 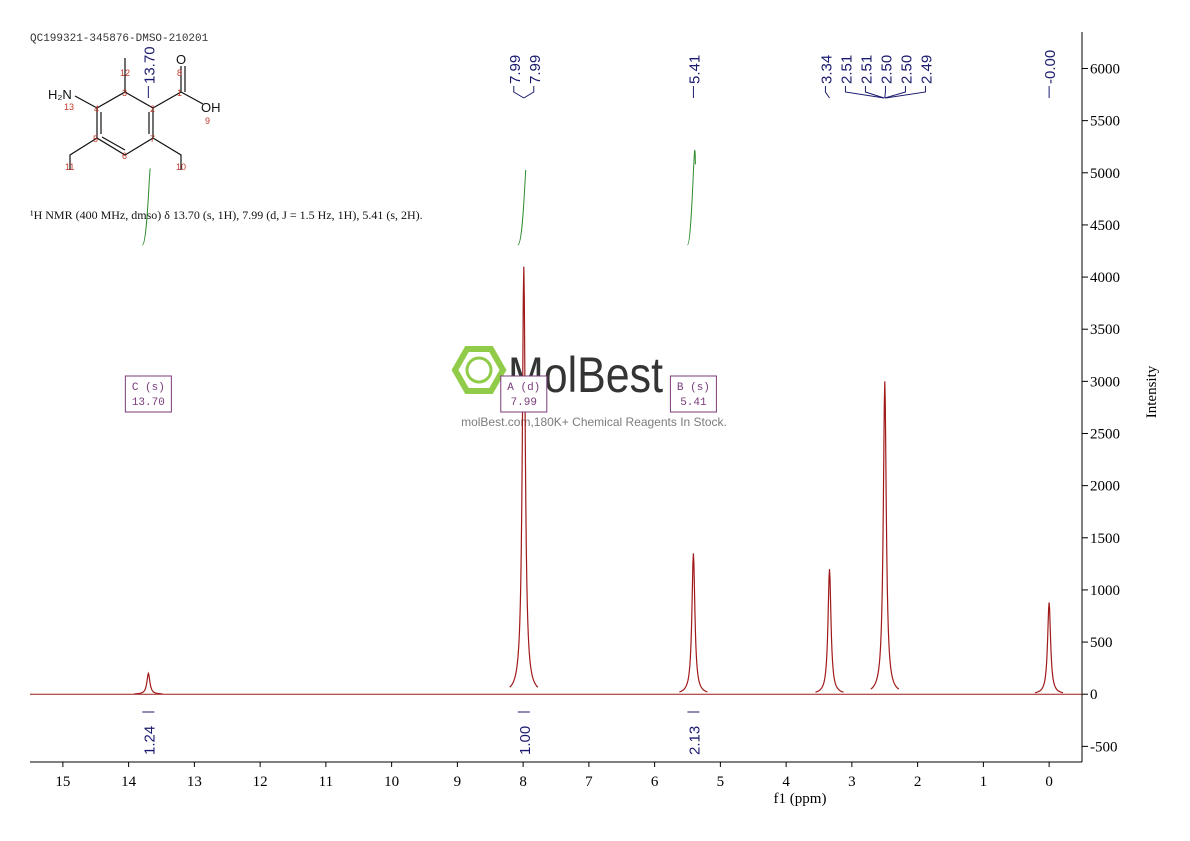 I want to click on y-tick-label: 2000, so click(x=1105, y=487).